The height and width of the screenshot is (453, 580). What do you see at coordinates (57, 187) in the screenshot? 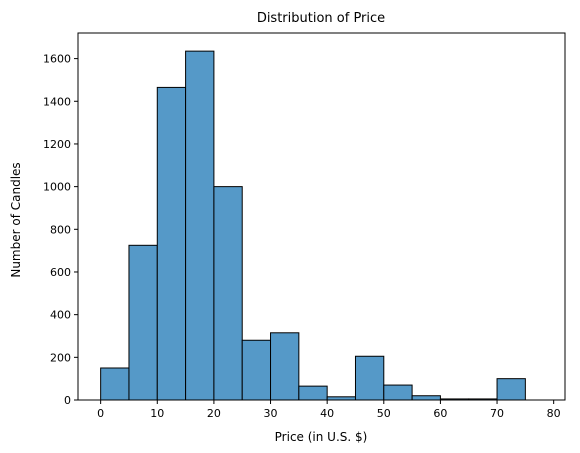
I see `y-tick-label: 1000` at bounding box center [57, 187].